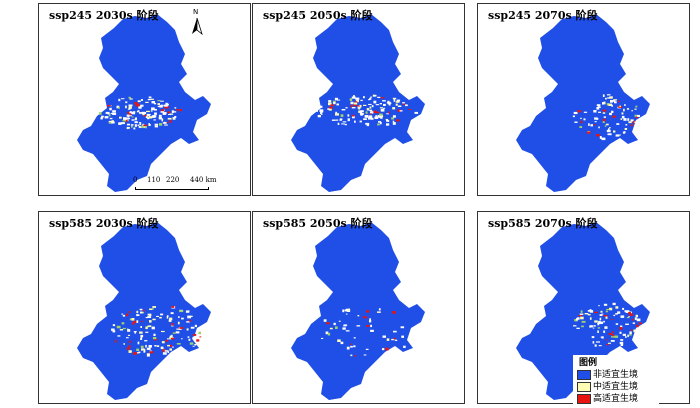 This screenshot has width=700, height=408. What do you see at coordinates (104, 223) in the screenshot?
I see `panel-title: ssp585 2030s 阶段` at bounding box center [104, 223].